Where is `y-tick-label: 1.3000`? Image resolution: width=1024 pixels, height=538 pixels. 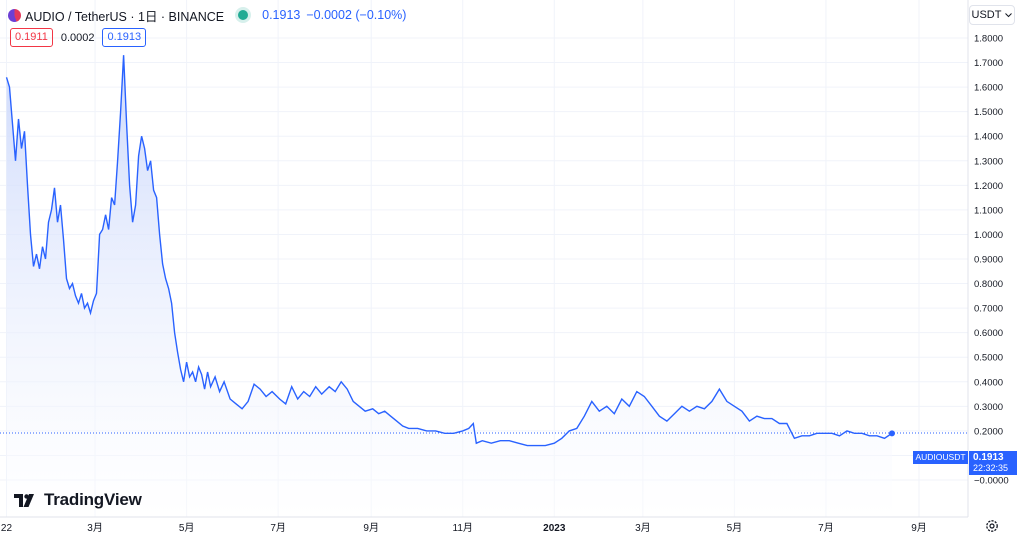 y-tick-label: 1.3000 is located at coordinates (988, 161).